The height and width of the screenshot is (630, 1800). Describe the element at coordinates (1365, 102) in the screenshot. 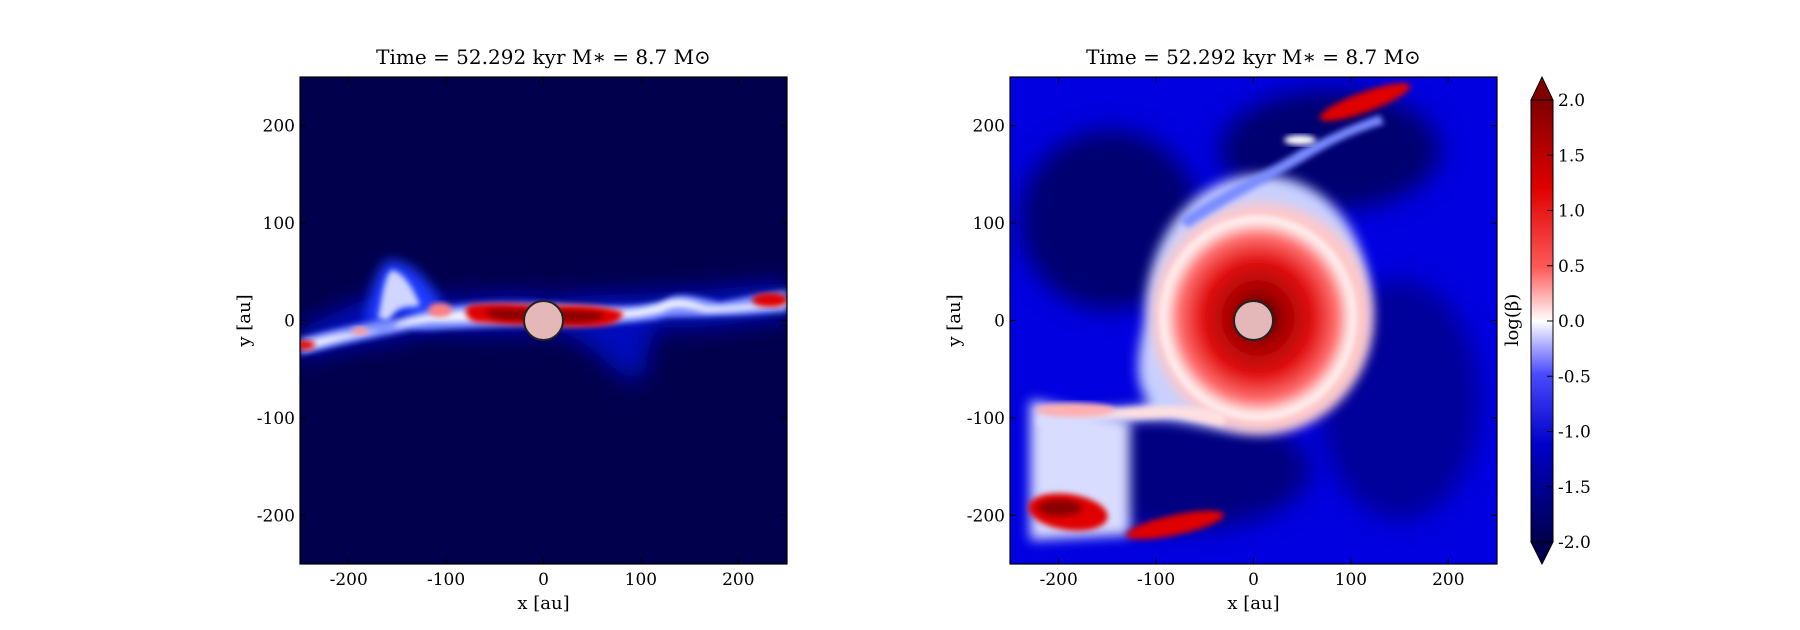

I see `right-top-red-strip` at that location.